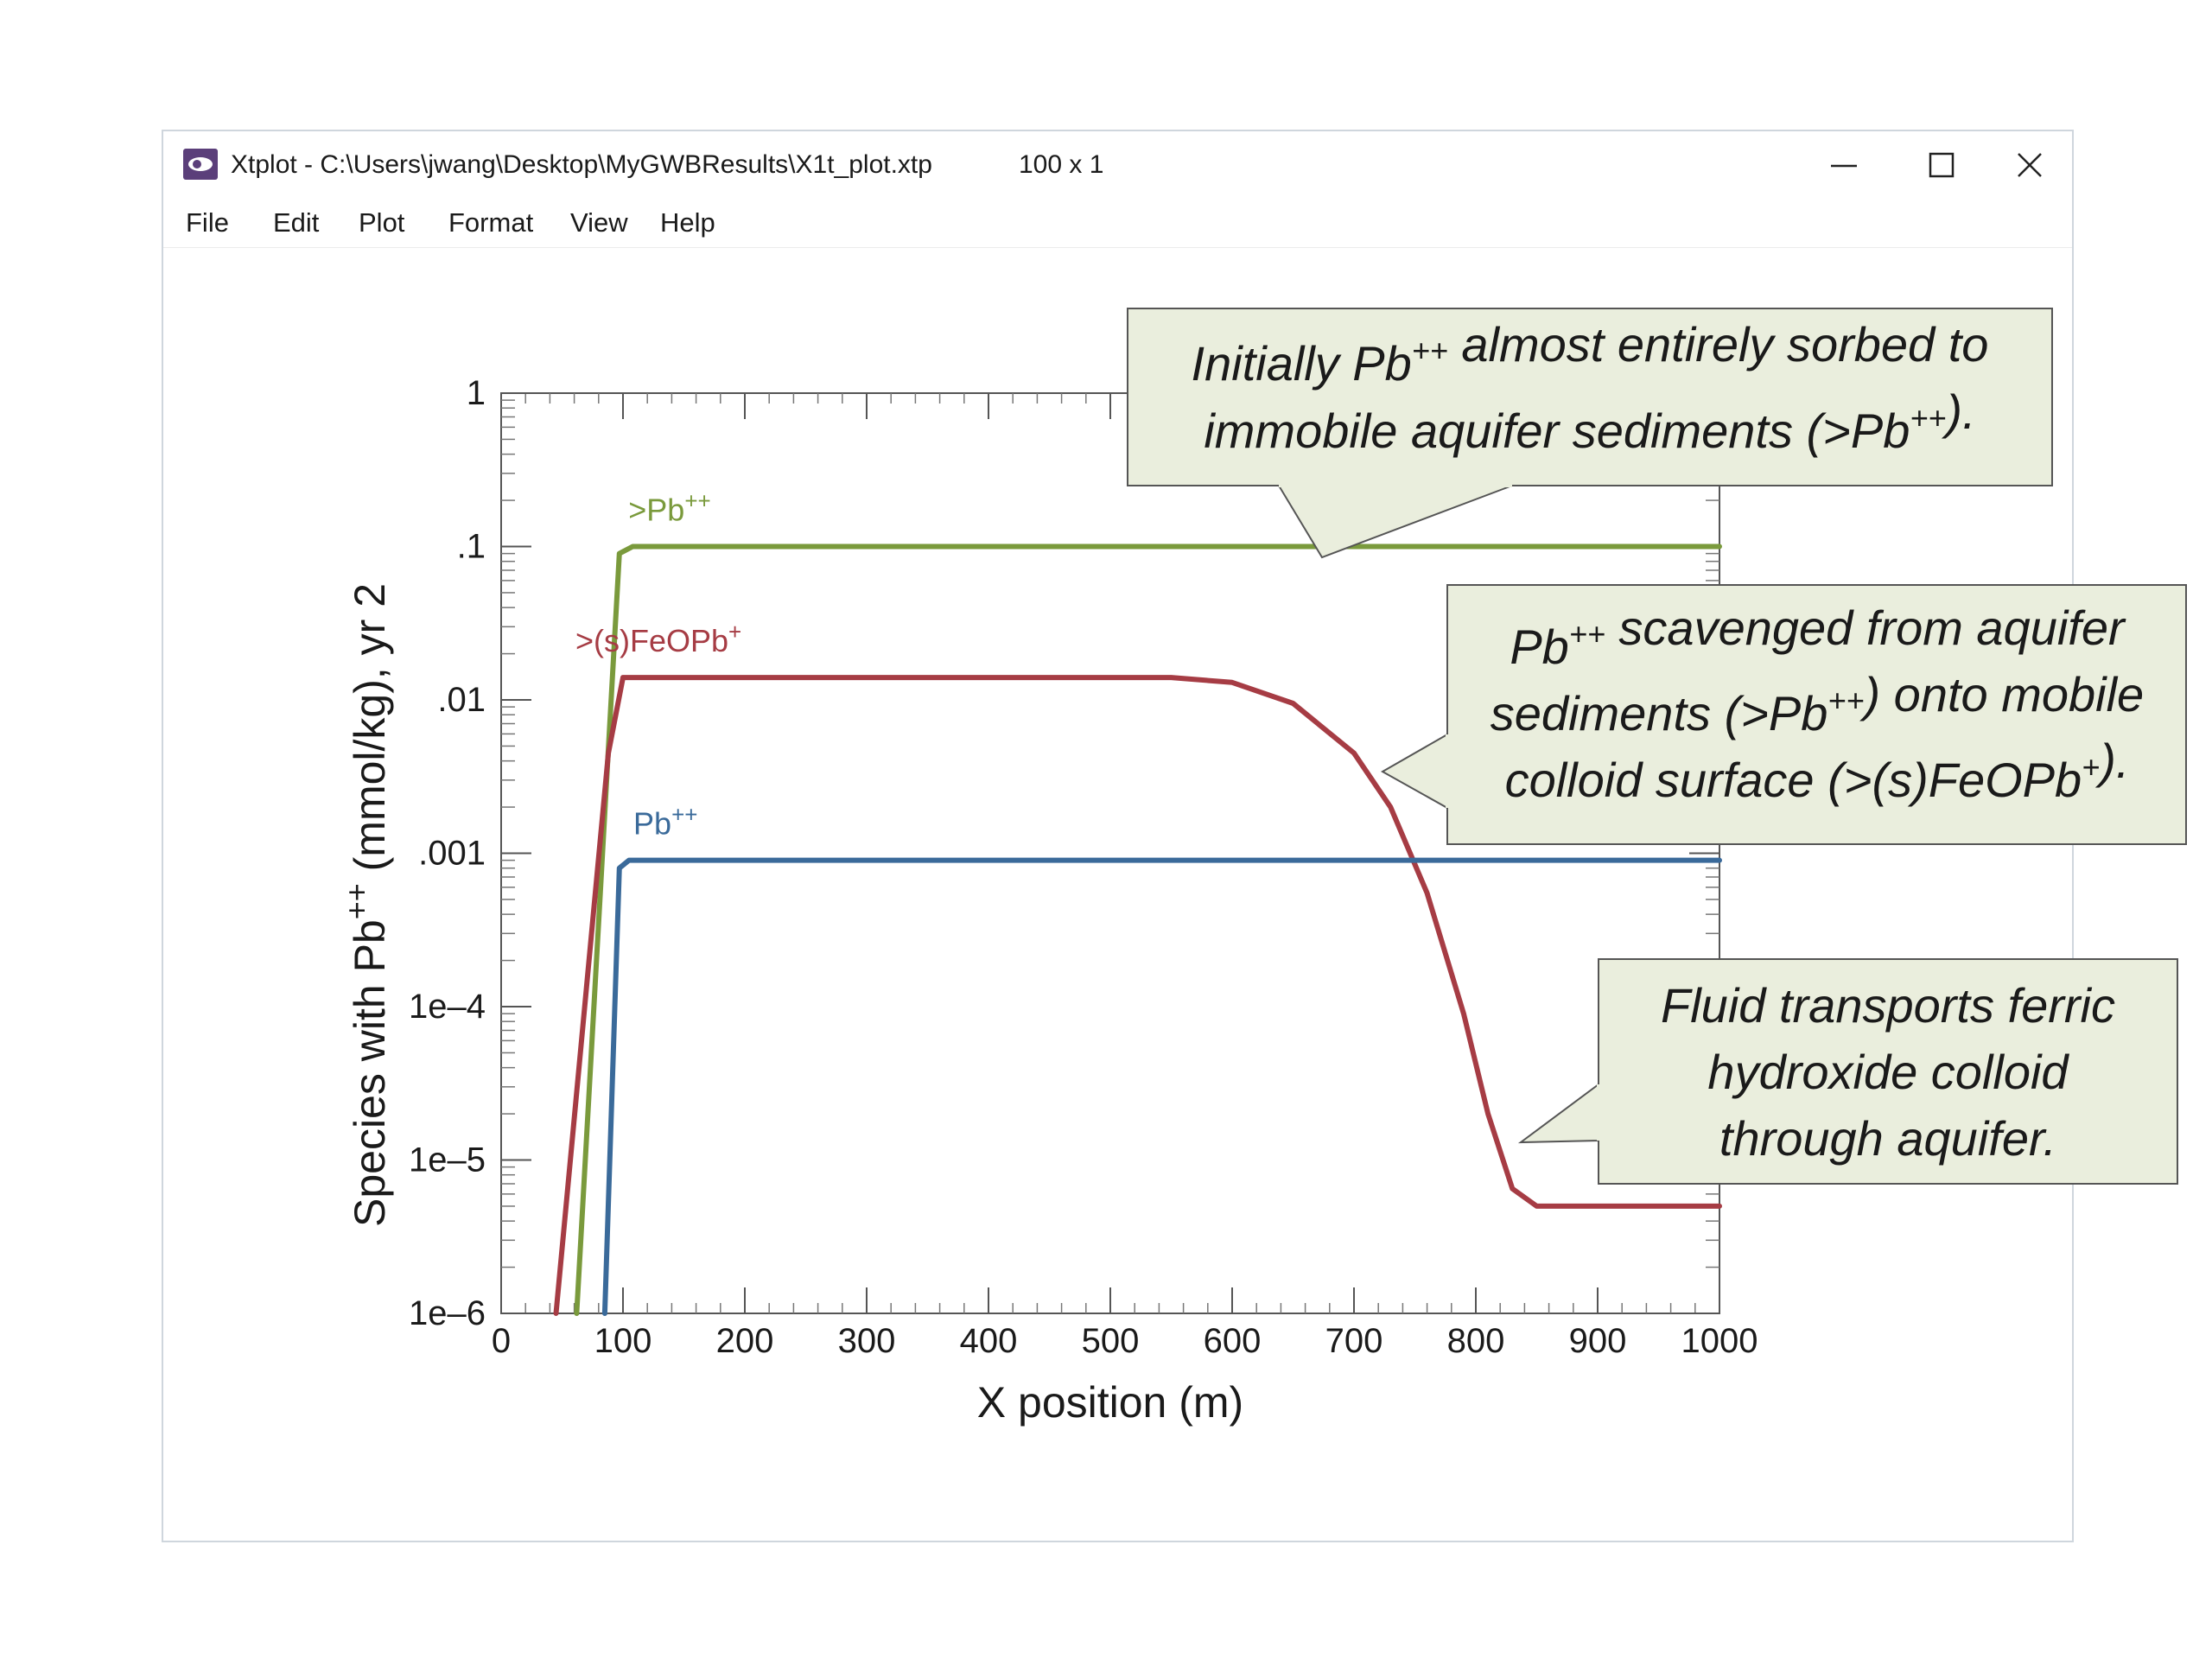 Image resolution: width=2212 pixels, height=1659 pixels. I want to click on y-tick-label: 1e–5, so click(448, 1160).